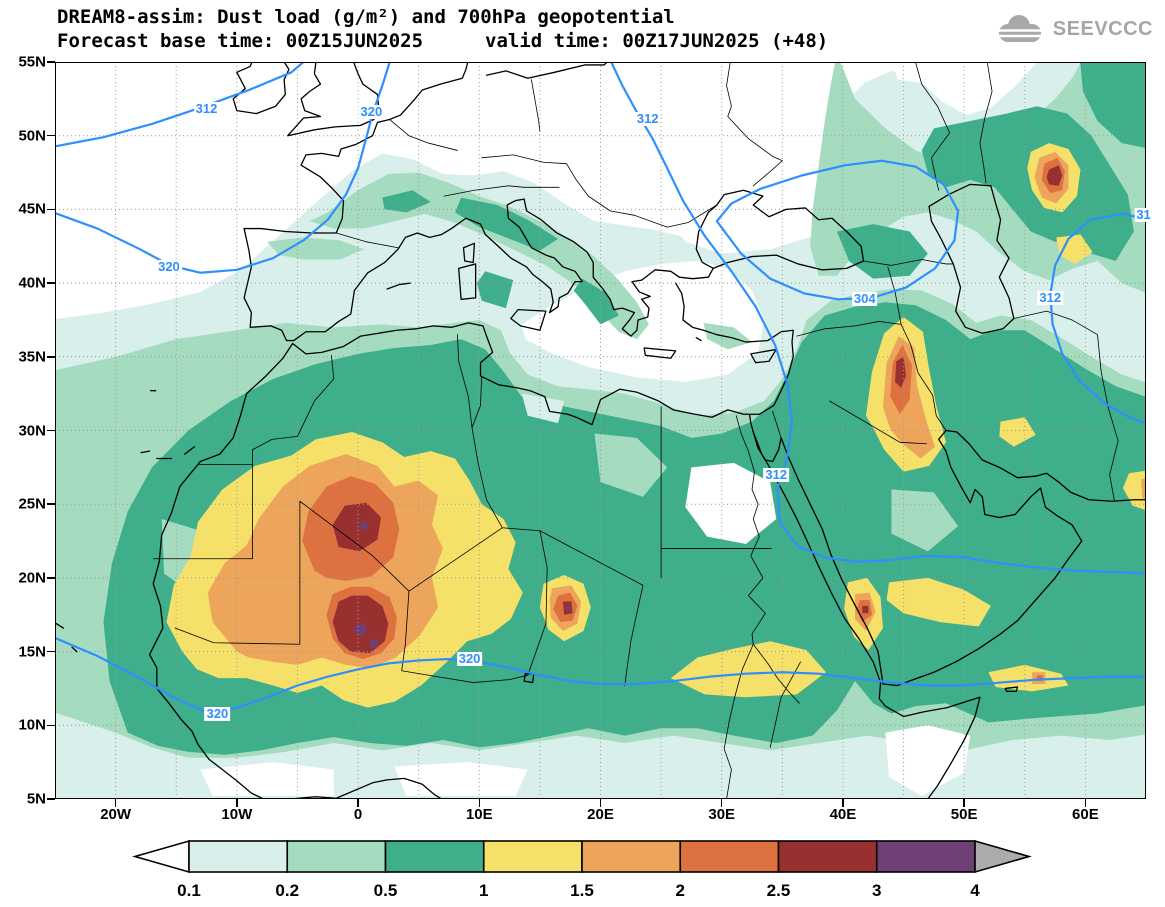  What do you see at coordinates (32, 209) in the screenshot?
I see `y-axis-label: 45N` at bounding box center [32, 209].